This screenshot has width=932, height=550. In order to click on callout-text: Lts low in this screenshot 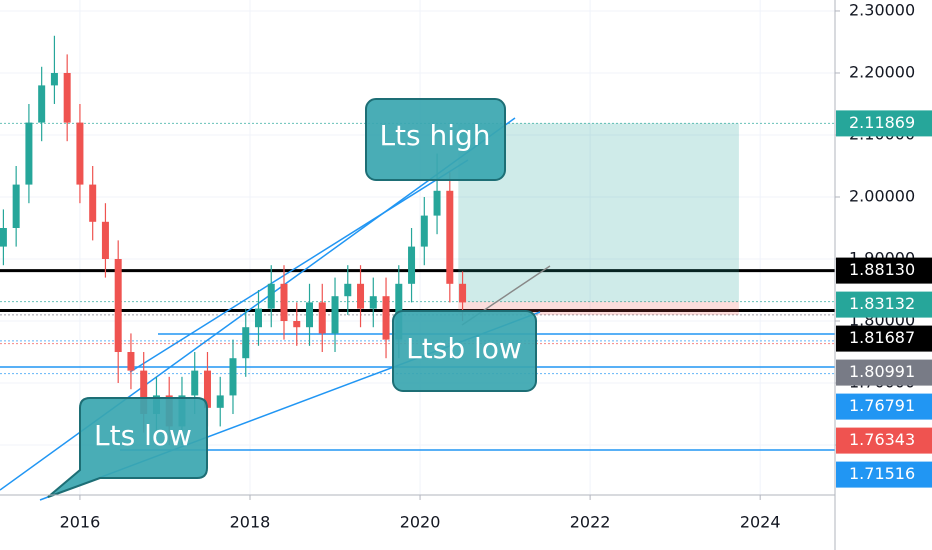, I will do `click(143, 435)`.